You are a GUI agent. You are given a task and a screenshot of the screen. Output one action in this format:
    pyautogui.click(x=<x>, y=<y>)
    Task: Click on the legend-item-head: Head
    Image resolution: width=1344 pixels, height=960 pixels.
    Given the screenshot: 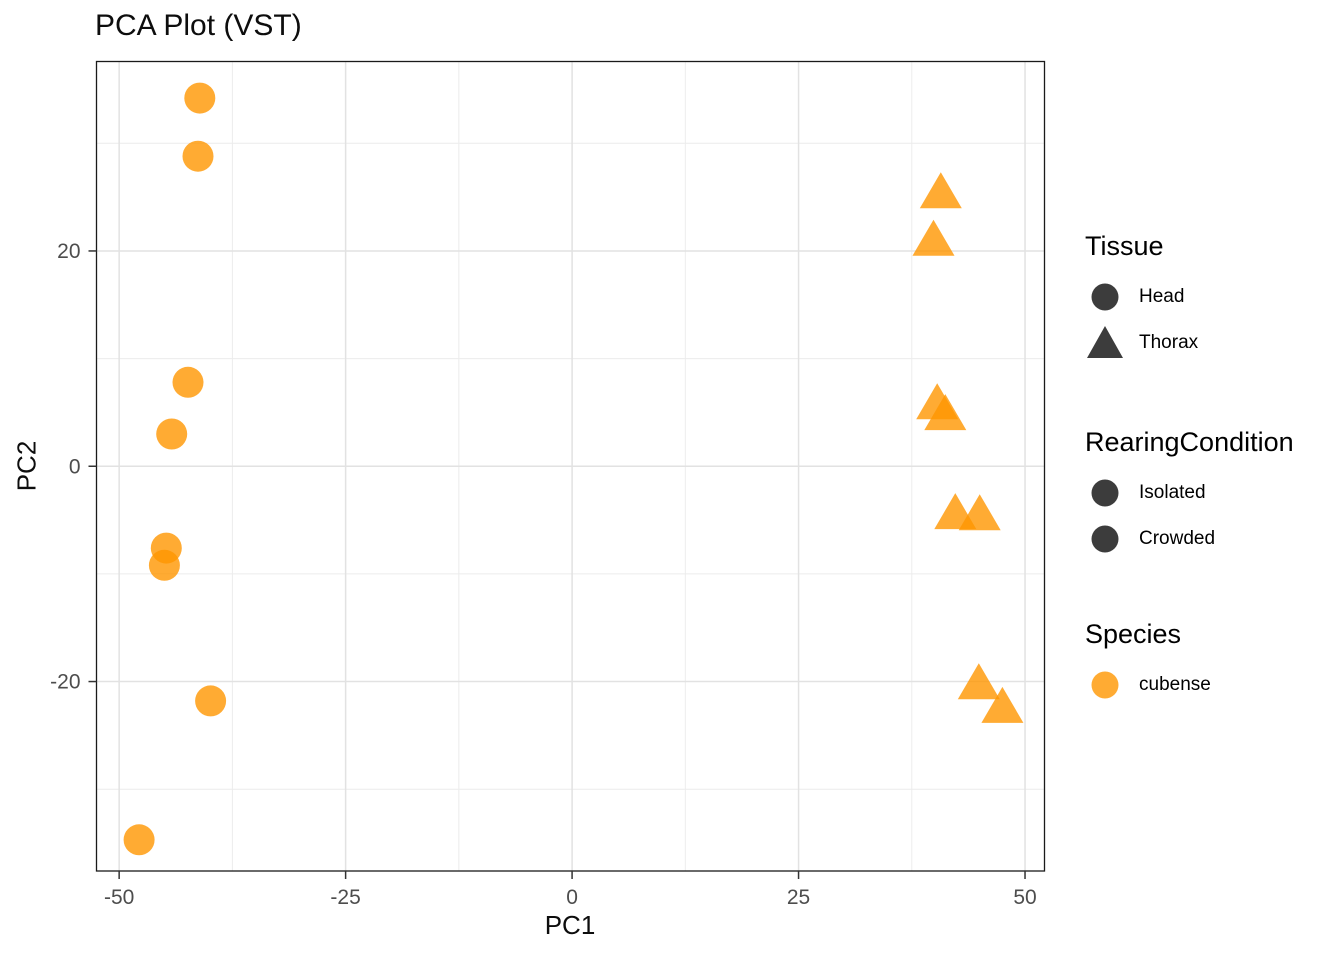 What is the action you would take?
    pyautogui.click(x=1141, y=297)
    